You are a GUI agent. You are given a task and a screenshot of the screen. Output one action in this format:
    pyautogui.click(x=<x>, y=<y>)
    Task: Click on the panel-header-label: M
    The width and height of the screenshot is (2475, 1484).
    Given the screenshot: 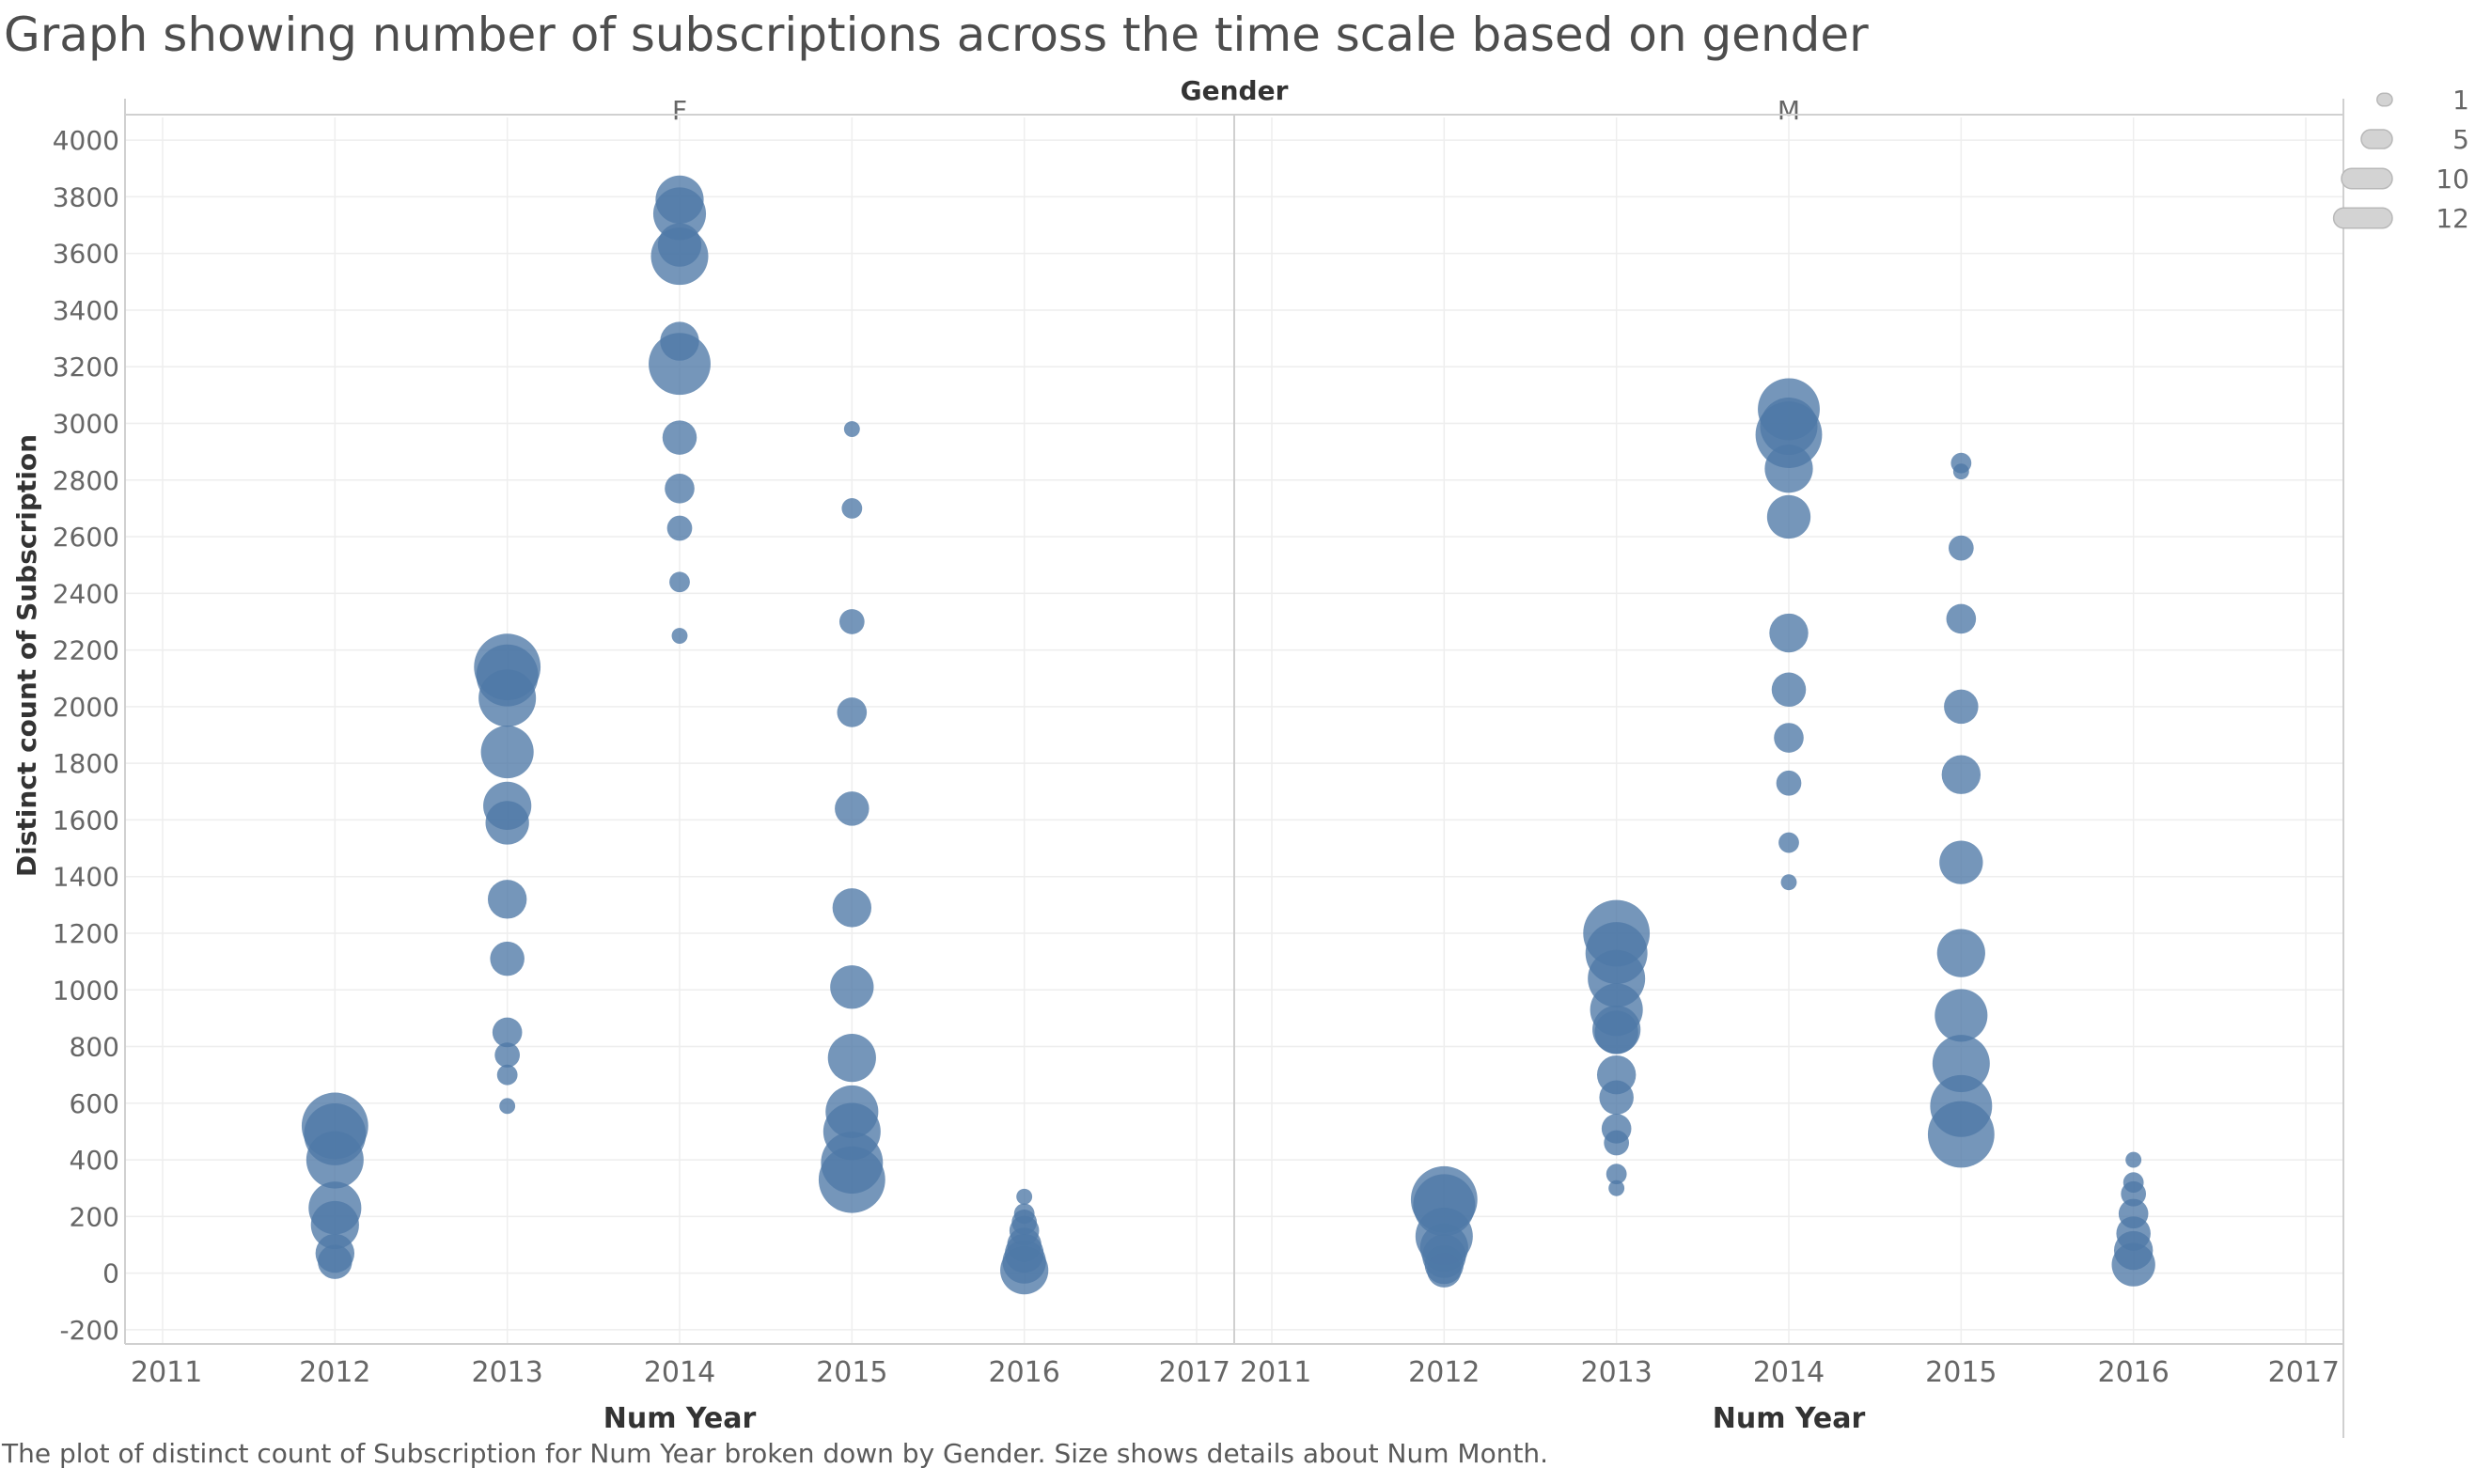 What is the action you would take?
    pyautogui.click(x=1789, y=110)
    